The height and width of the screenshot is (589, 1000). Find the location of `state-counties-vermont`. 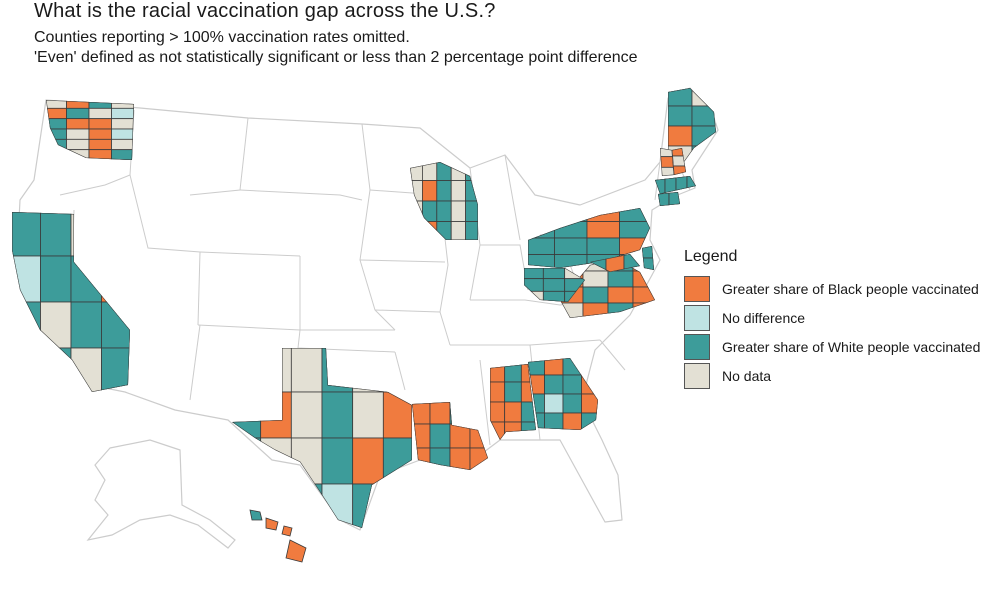

state-counties-vermont is located at coordinates (667, 162).